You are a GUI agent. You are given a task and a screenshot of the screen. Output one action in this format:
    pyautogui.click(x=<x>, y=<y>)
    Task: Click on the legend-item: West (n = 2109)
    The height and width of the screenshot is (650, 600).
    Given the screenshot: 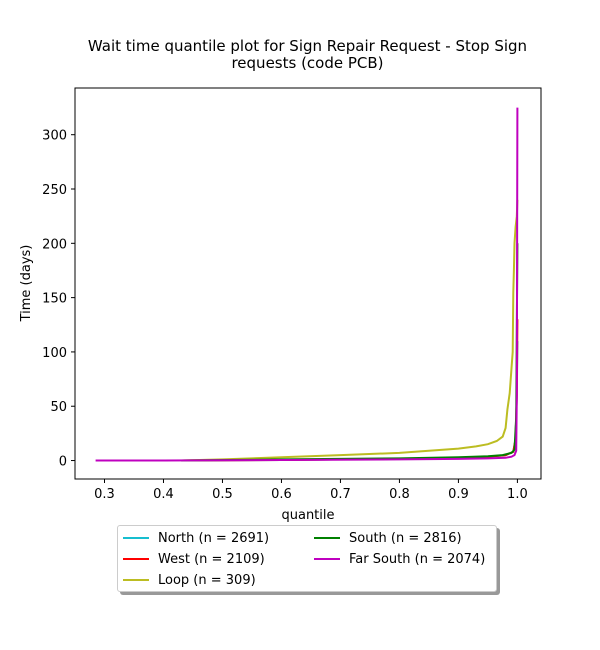 What is the action you would take?
    pyautogui.click(x=194, y=559)
    